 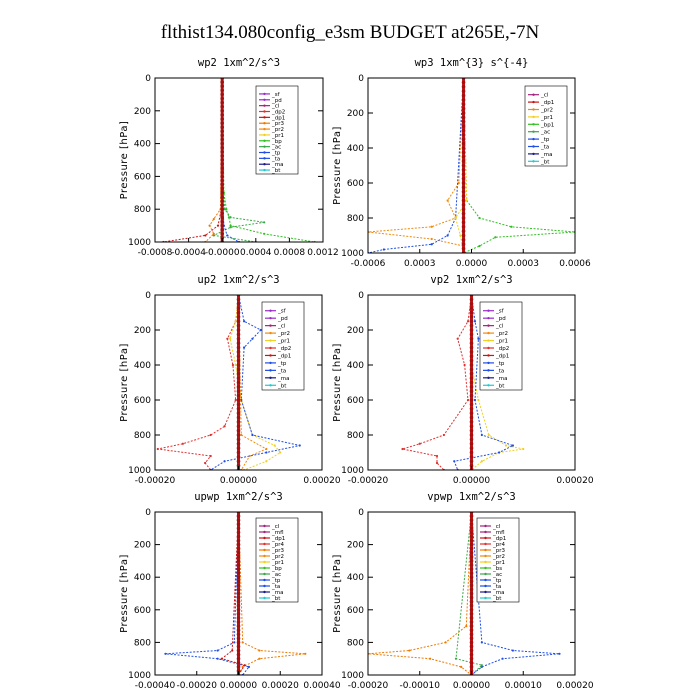 I want to click on series-line-pr3, so click(x=420, y=593).